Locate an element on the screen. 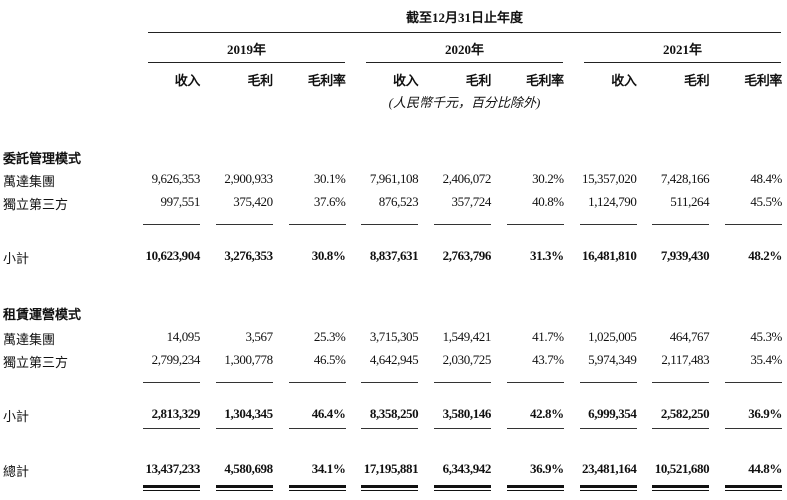 The height and width of the screenshot is (500, 787). table-cell: 3,567 is located at coordinates (259, 336).